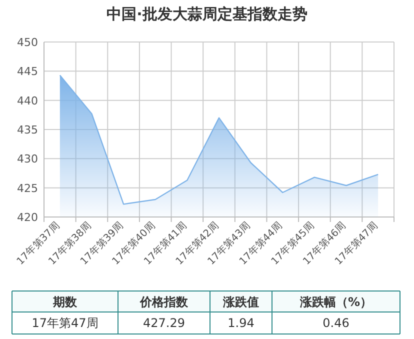  Describe the element at coordinates (27, 159) in the screenshot. I see `y-tick-label: 430` at that location.